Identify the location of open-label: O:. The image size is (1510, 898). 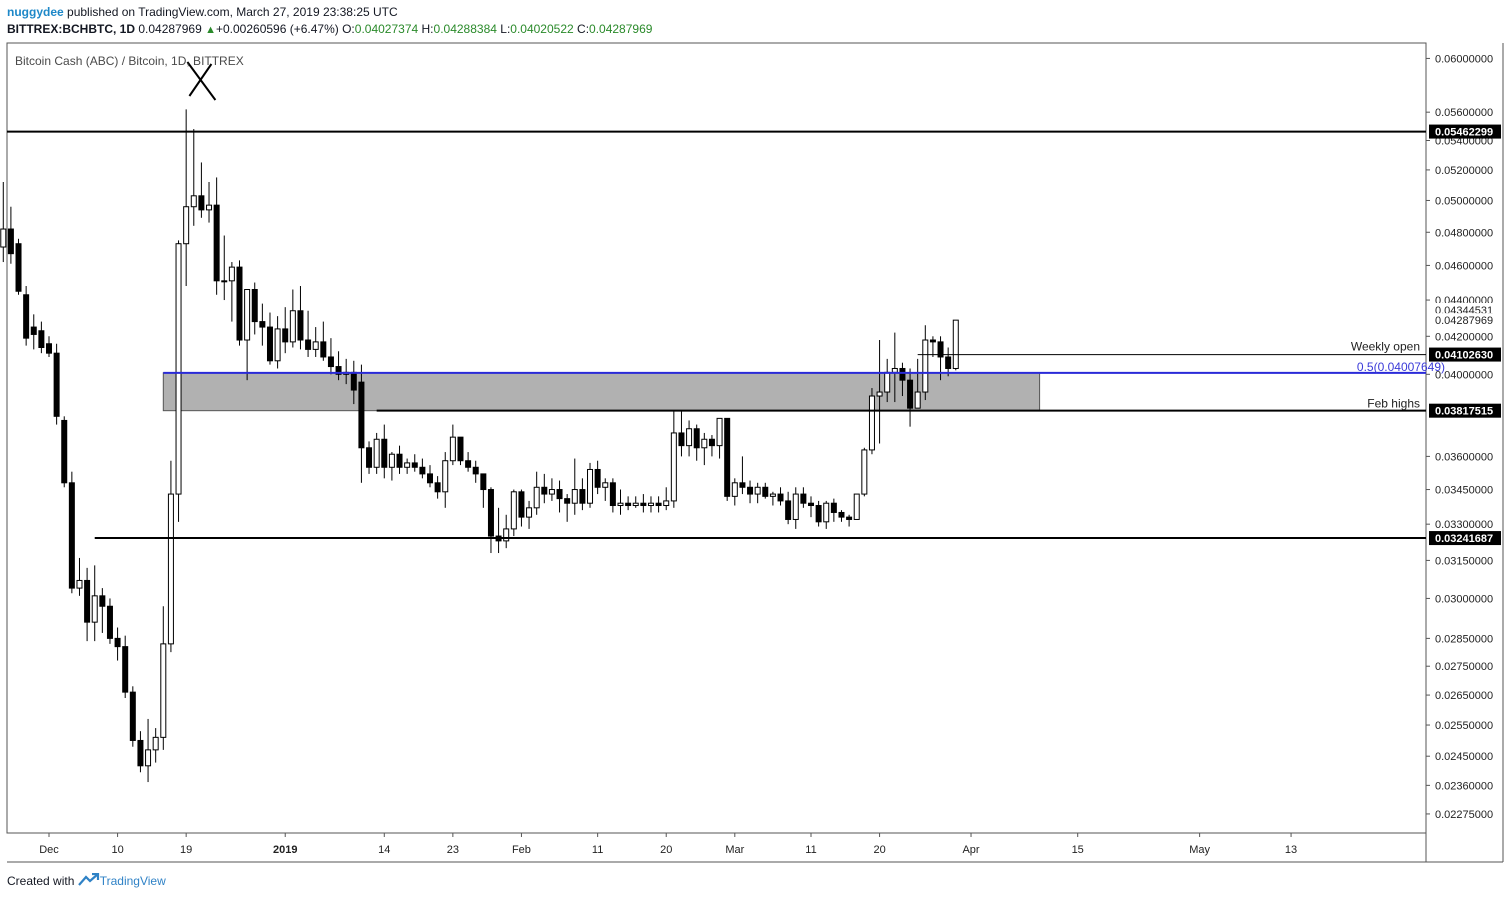
(348, 29).